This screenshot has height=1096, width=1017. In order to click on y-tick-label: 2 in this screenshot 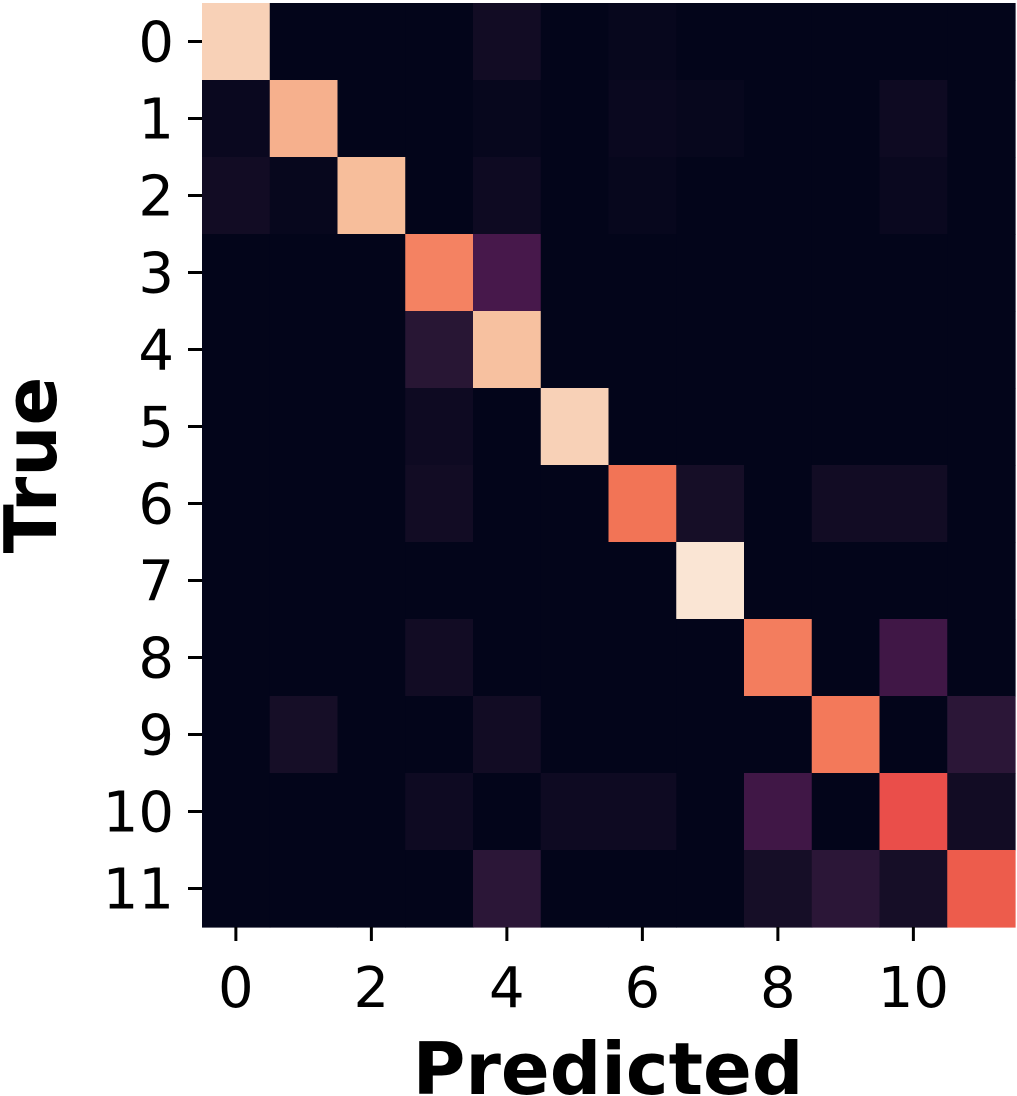, I will do `click(156, 197)`.